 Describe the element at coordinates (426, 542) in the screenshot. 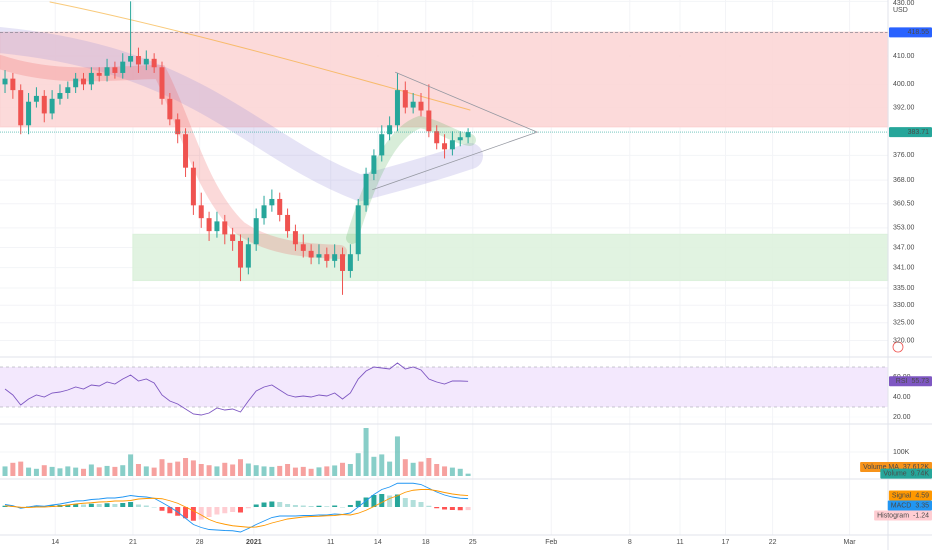

I see `x-tick-label: 18` at that location.